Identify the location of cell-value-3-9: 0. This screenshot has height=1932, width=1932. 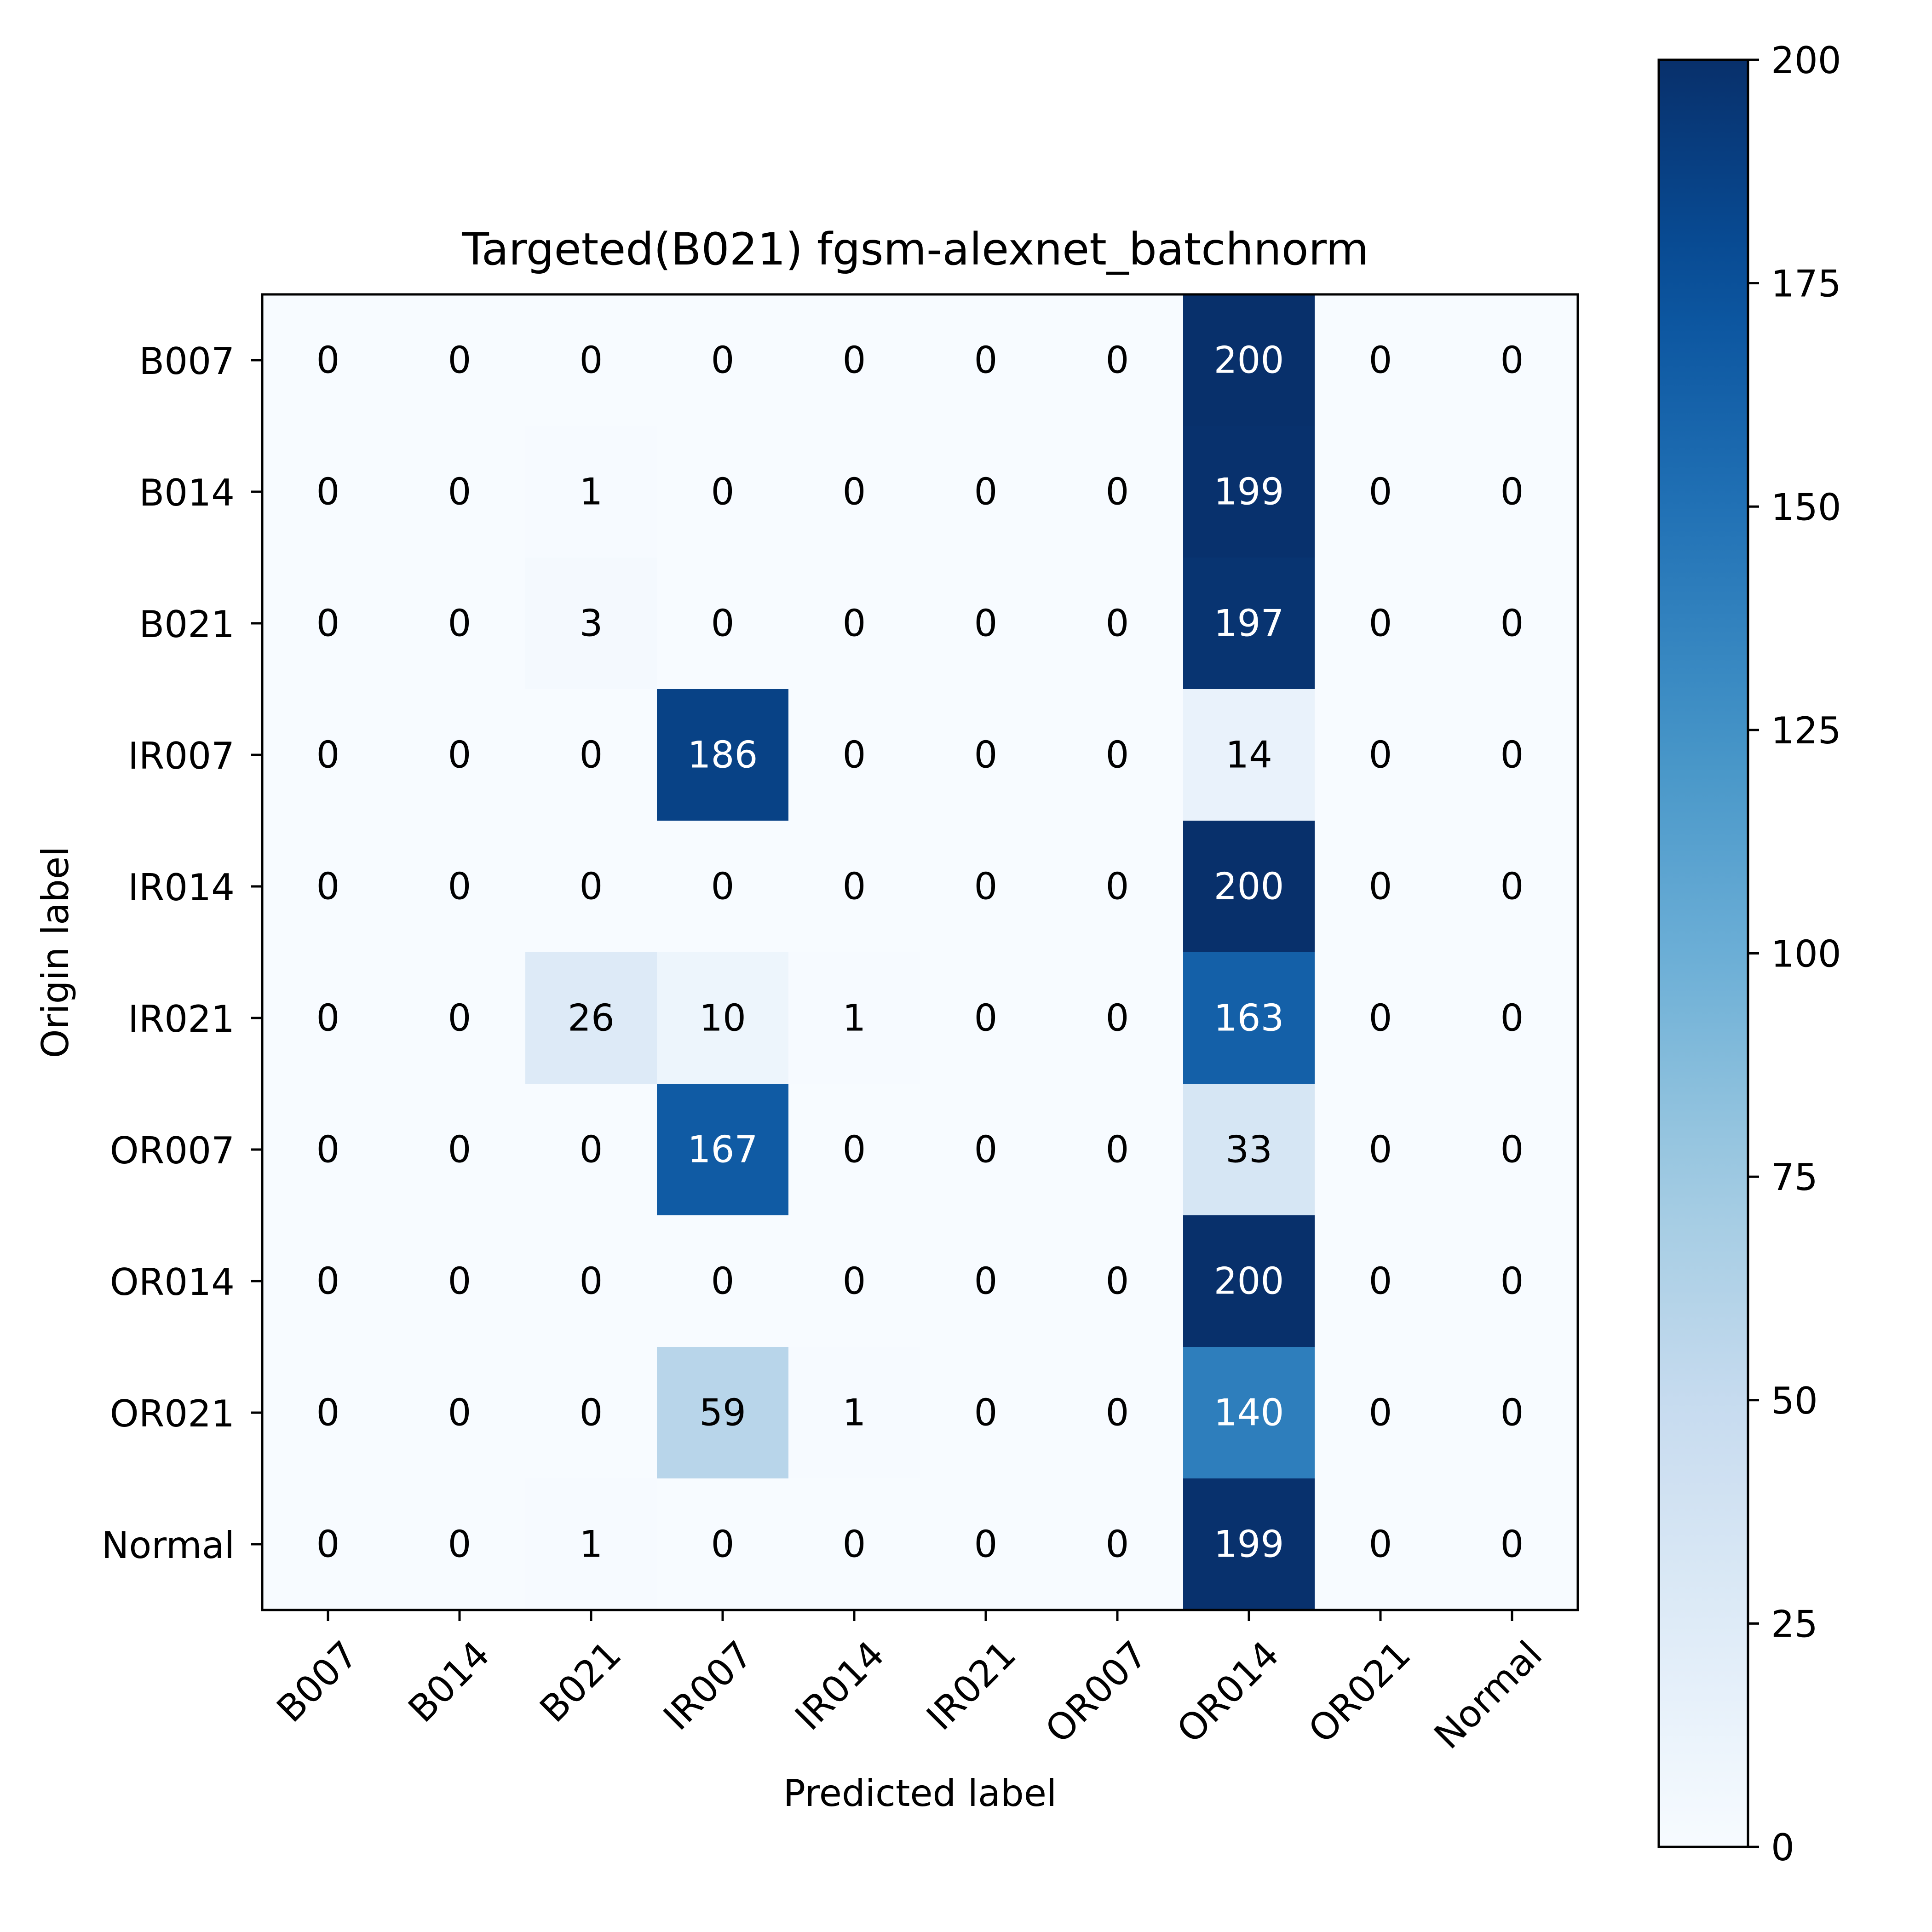
(1512, 755).